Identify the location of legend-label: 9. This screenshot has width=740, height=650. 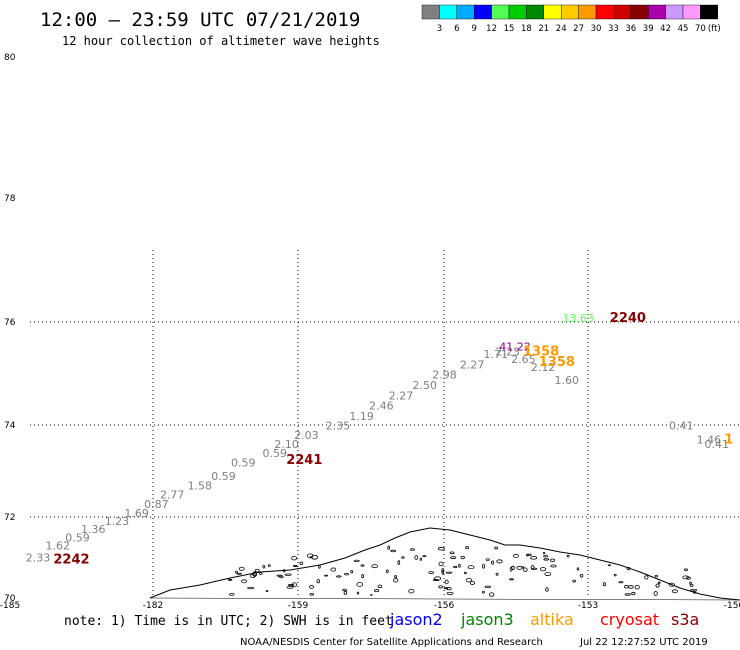
(473, 29).